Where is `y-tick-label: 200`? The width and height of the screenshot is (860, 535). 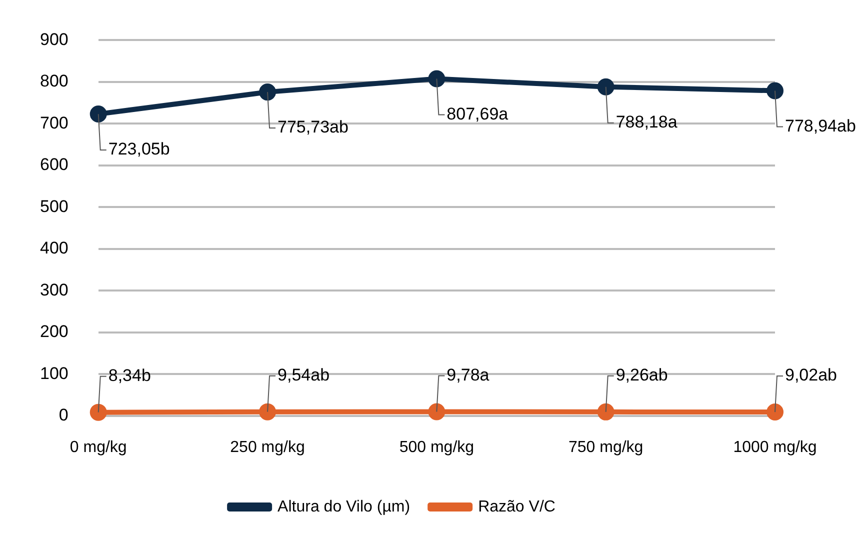
y-tick-label: 200 is located at coordinates (54, 332).